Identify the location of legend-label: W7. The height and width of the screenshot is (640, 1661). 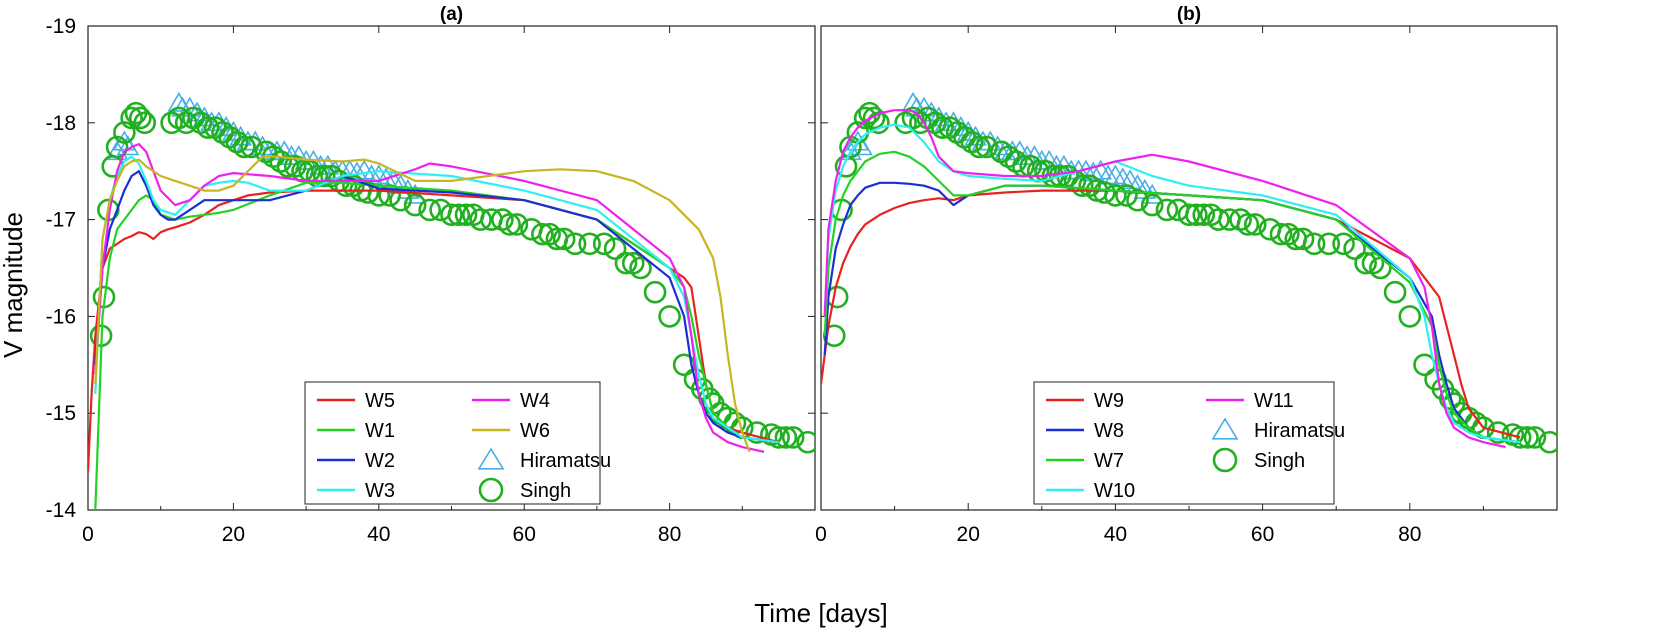
(1109, 461).